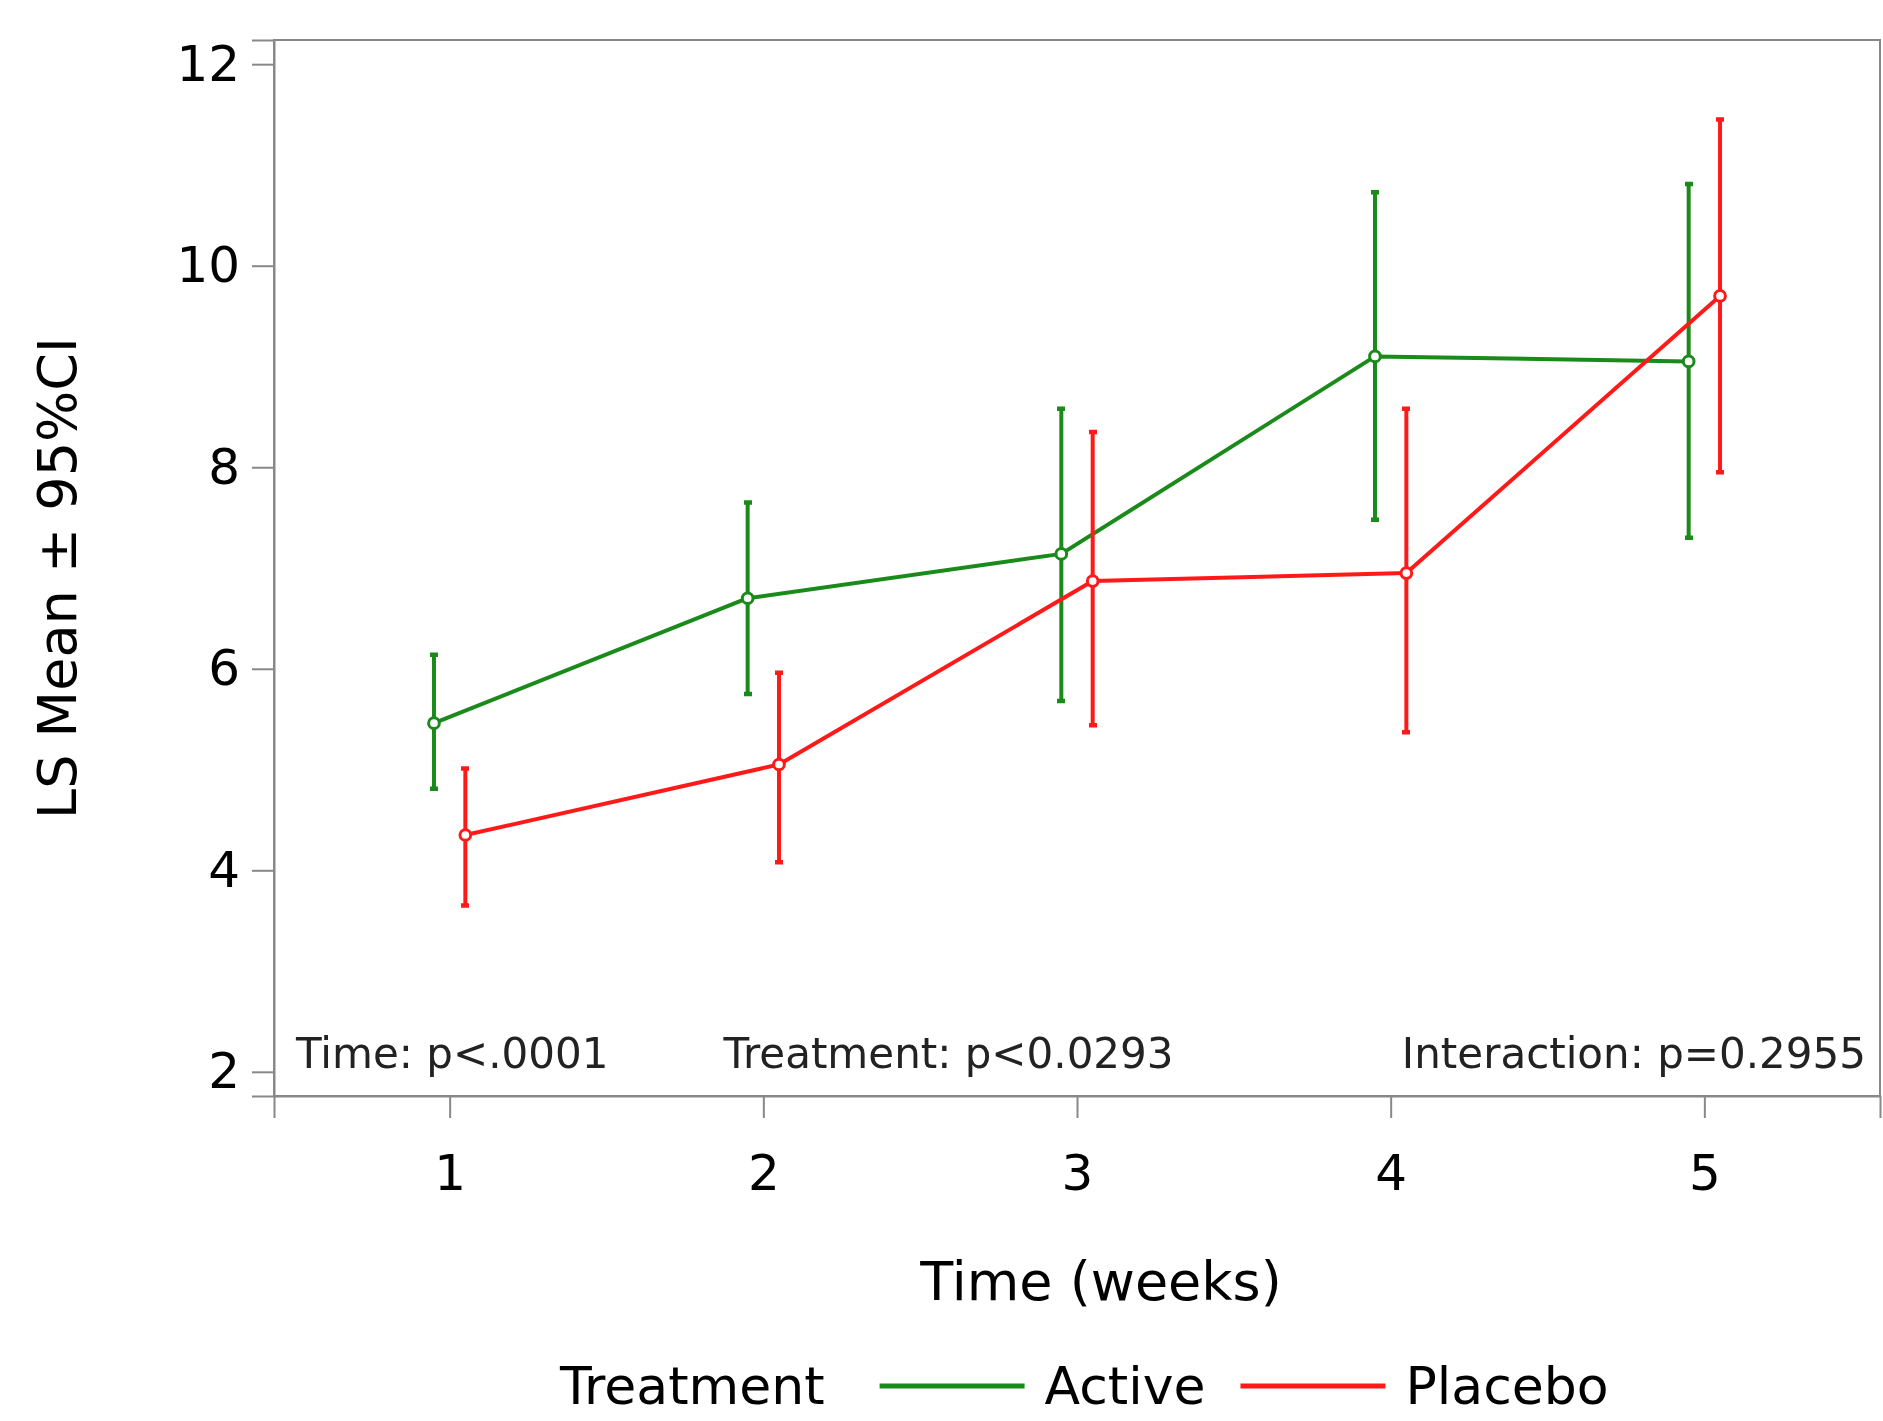 The image size is (1883, 1421). I want to click on legend-title: Treatment, so click(692, 1386).